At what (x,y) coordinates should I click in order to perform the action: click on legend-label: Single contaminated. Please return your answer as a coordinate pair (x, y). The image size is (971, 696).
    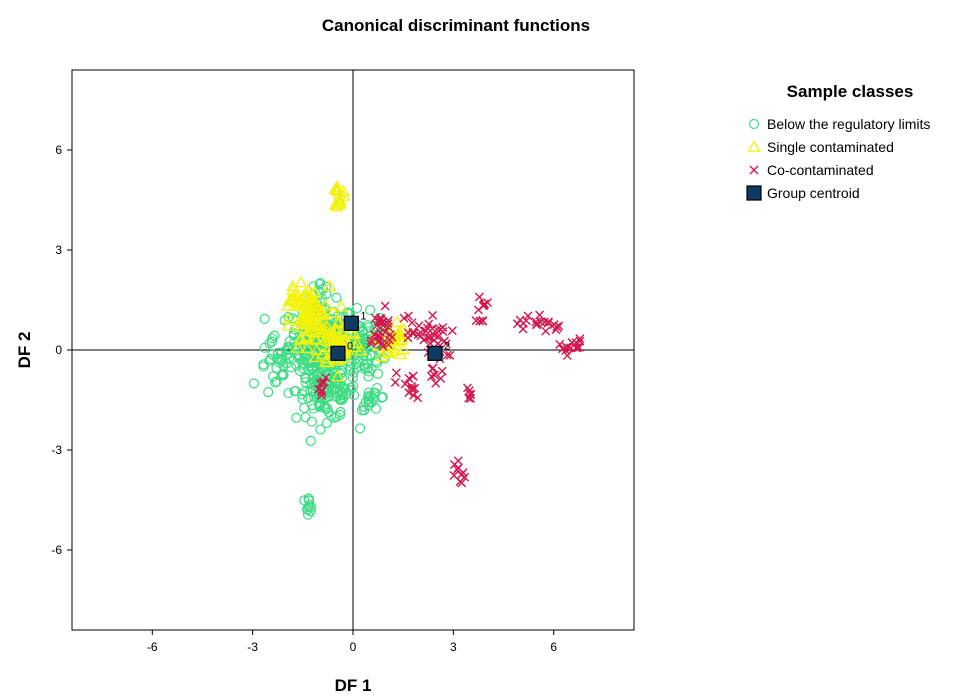
    Looking at the image, I should click on (830, 147).